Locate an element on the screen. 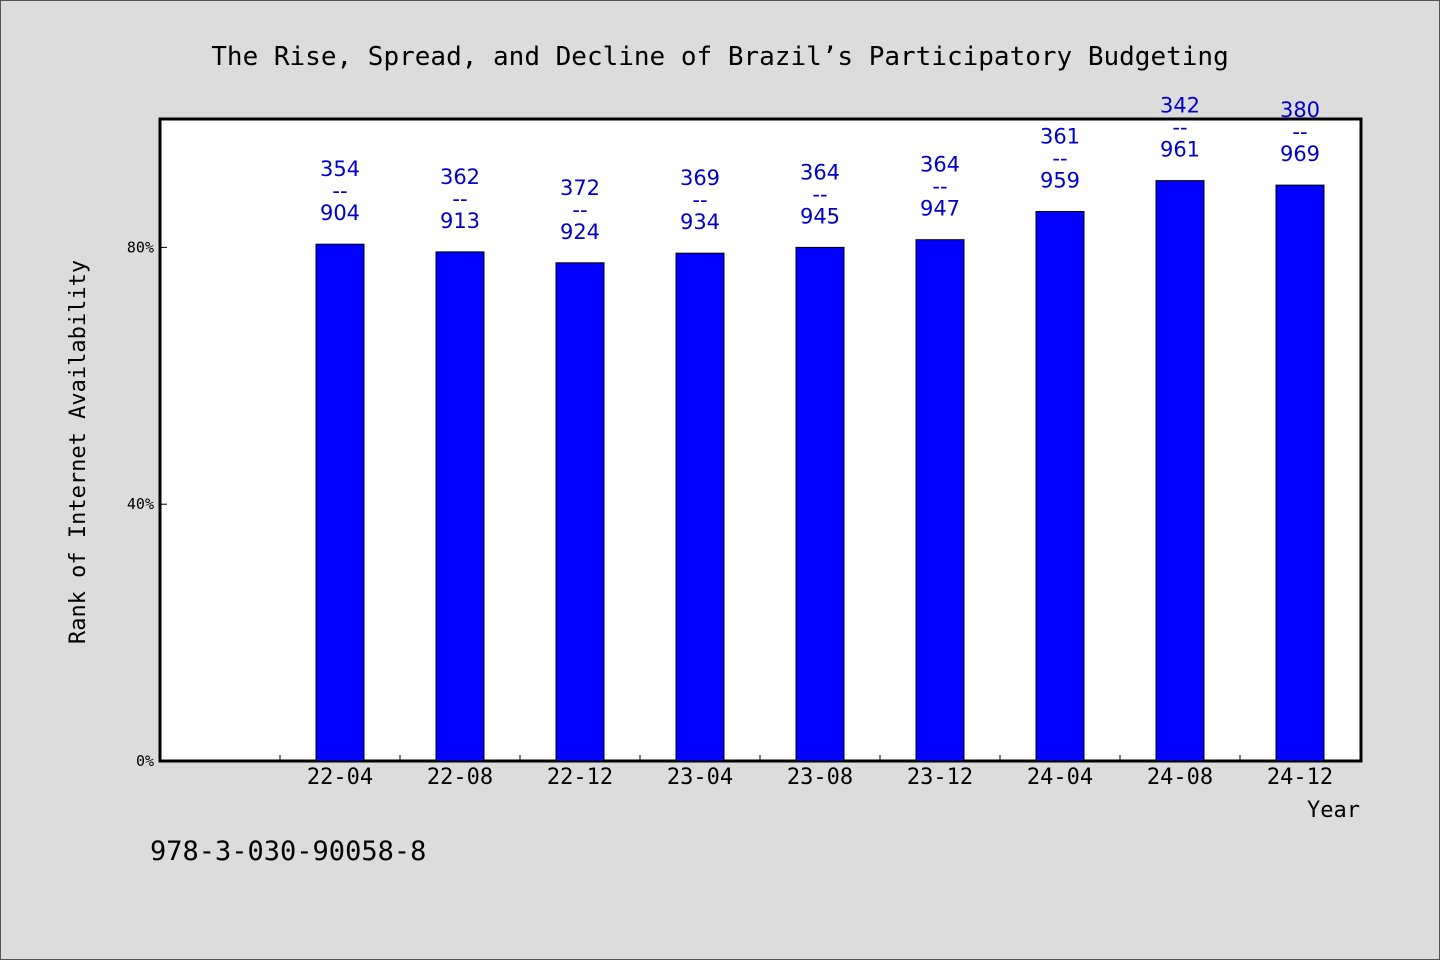 The image size is (1440, 960). bar-label-bottom: 904 is located at coordinates (340, 213).